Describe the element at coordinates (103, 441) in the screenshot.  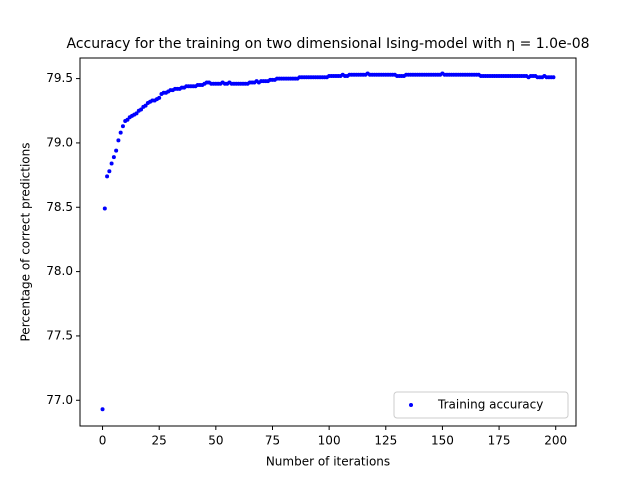
I see `x-tick-label: 0` at that location.